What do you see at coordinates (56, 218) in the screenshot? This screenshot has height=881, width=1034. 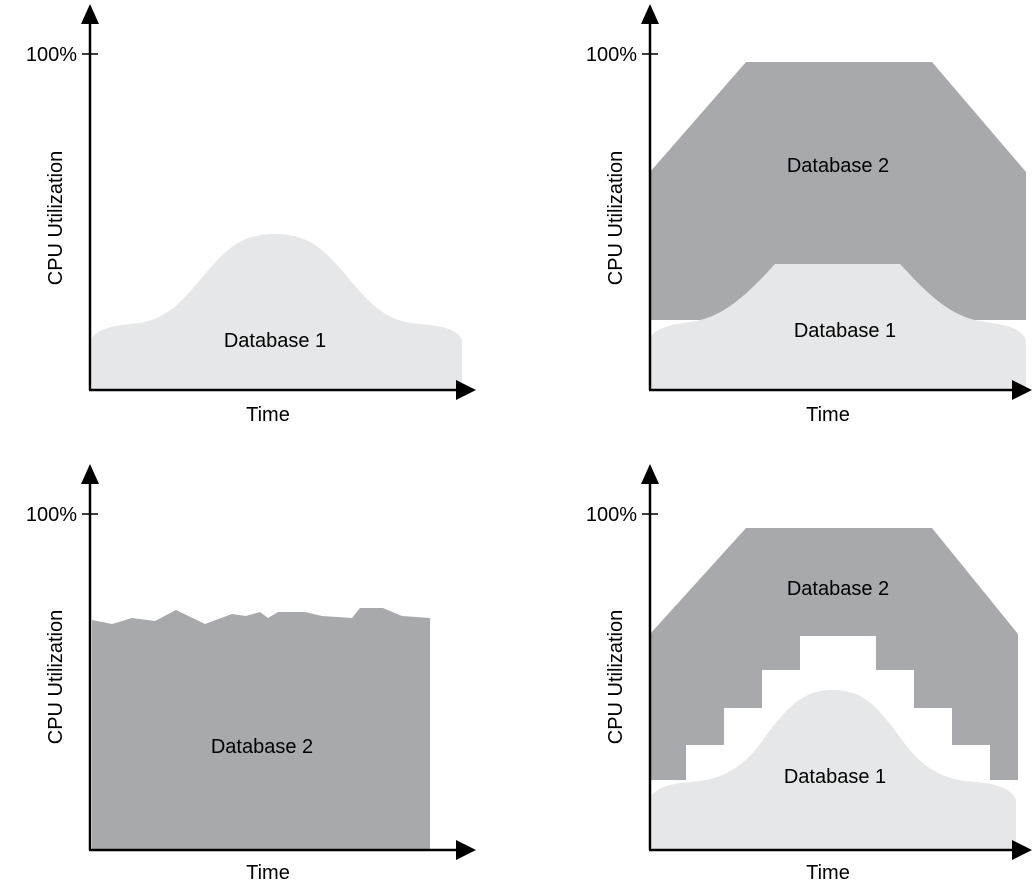 I see `panel-1-y-axis-label: CPU Utilization` at bounding box center [56, 218].